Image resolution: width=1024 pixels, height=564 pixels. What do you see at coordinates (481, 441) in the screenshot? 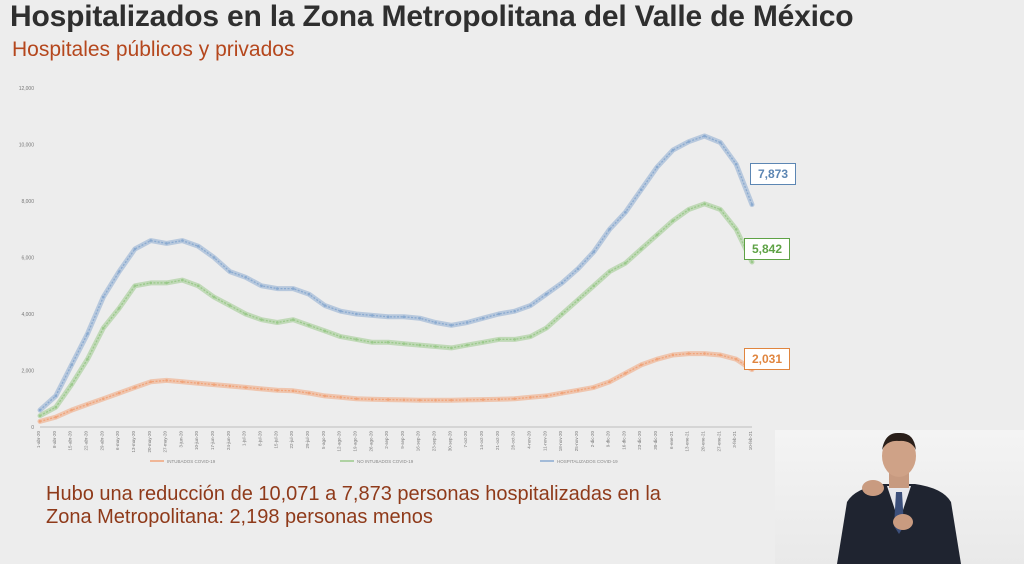
I see `x-tick-label: 14-oct-20` at bounding box center [481, 441].